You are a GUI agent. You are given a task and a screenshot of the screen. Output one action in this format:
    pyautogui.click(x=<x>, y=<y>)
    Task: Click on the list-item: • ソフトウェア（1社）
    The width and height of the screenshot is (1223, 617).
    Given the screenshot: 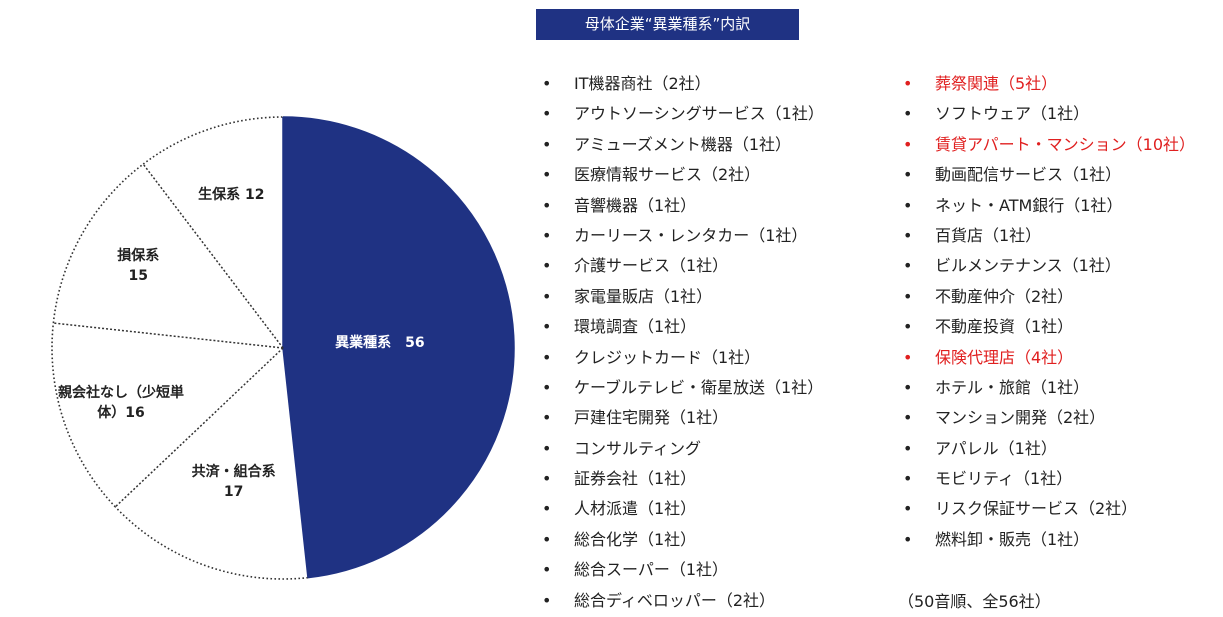 What is the action you would take?
    pyautogui.click(x=1046, y=114)
    